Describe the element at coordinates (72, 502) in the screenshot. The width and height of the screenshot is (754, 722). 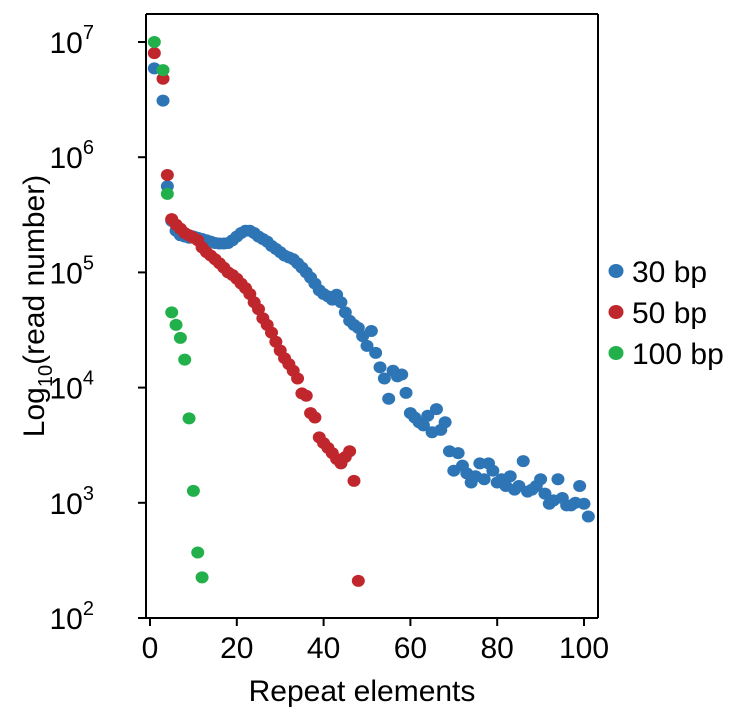
I see `y-tick-label: 10³` at that location.